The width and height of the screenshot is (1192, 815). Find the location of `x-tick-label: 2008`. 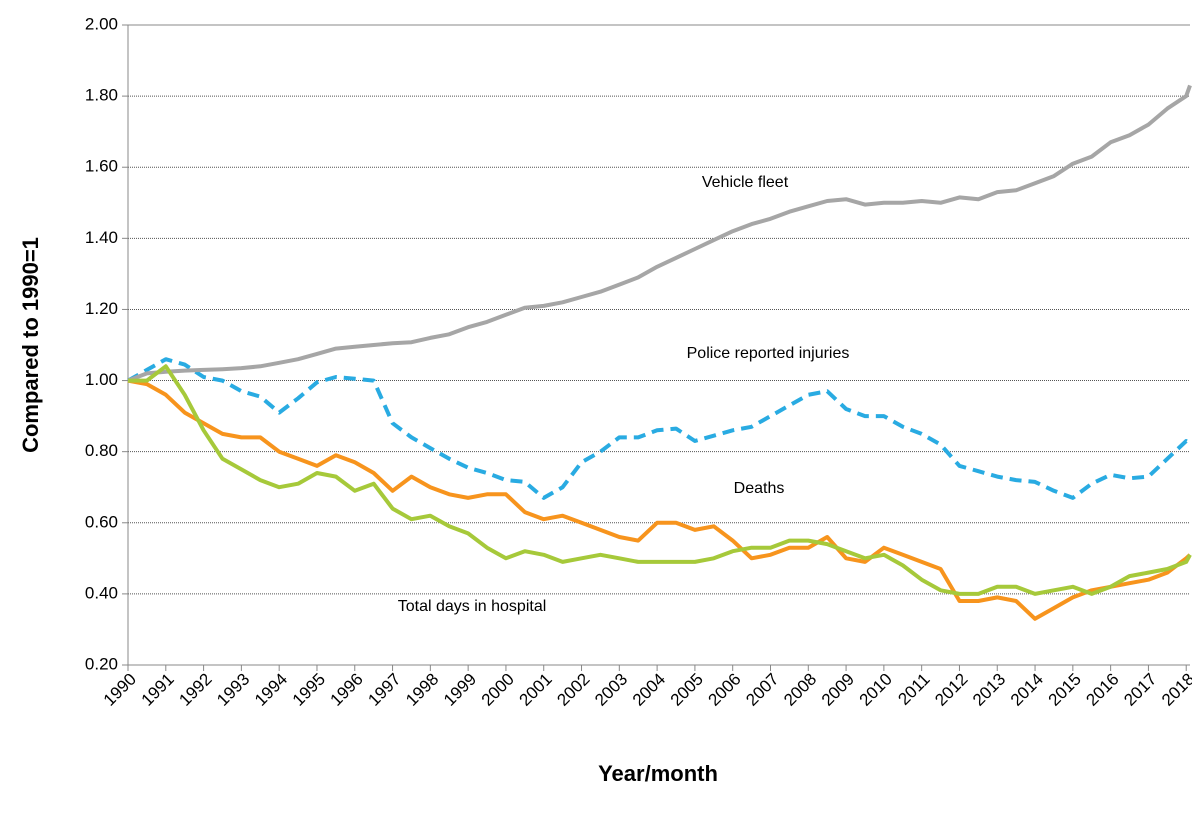

x-tick-label: 2008 is located at coordinates (800, 690).